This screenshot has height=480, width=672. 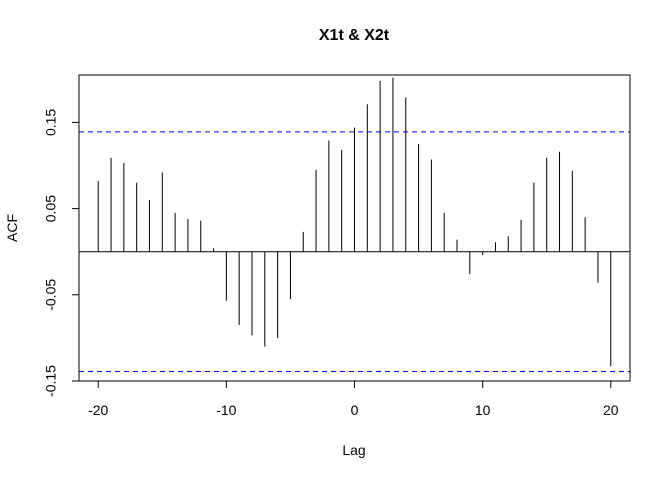 What do you see at coordinates (226, 410) in the screenshot?
I see `x-tick-label: -10` at bounding box center [226, 410].